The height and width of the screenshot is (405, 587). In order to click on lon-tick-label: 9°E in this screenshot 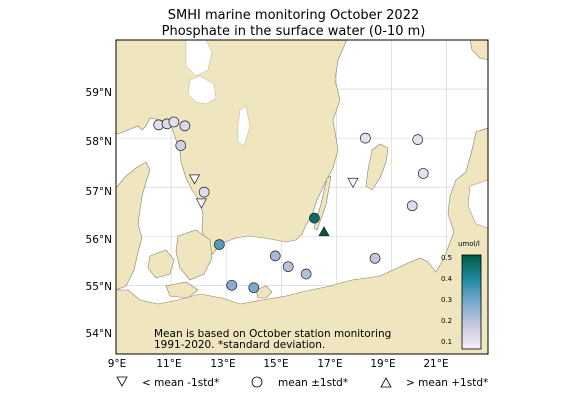, I will do `click(117, 364)`.